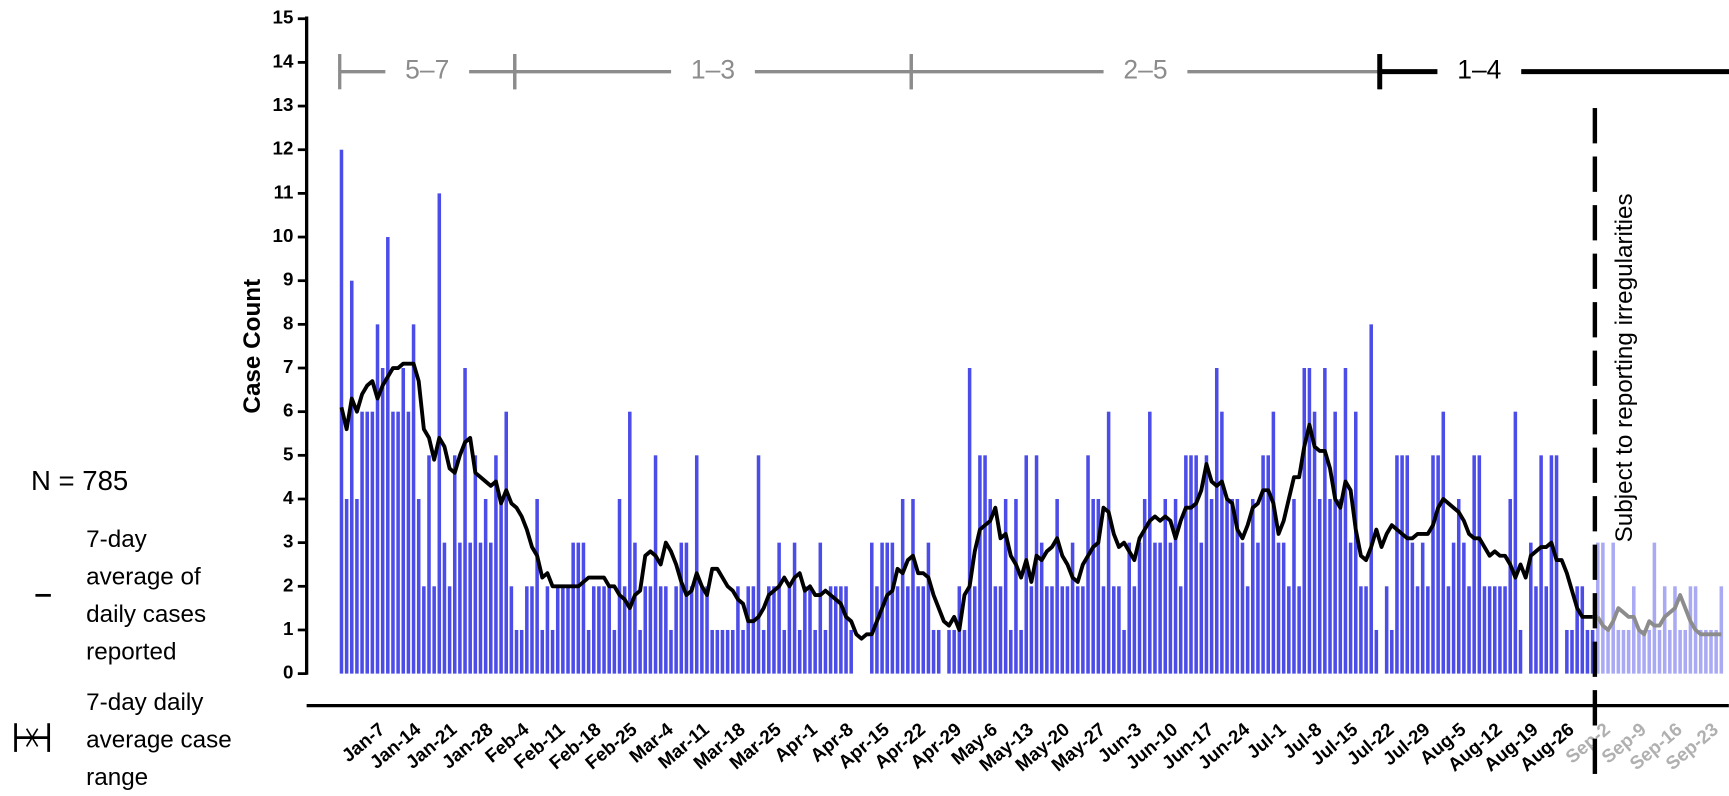 This screenshot has width=1729, height=796. I want to click on range-label: 1–3, so click(713, 70).